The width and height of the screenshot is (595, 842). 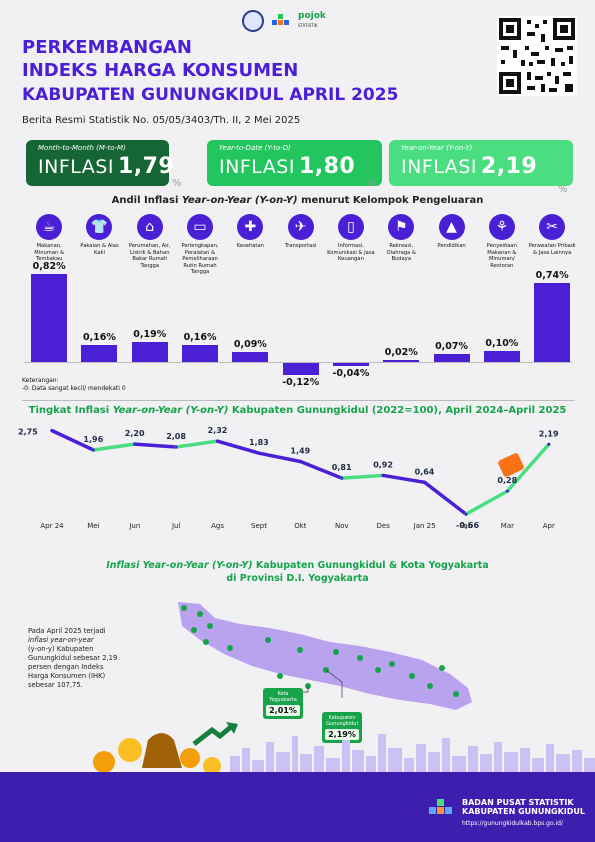 I want to click on map-title-post: Kabupaten Gunungkidul & Kota Yogyakarta, so click(x=370, y=565).